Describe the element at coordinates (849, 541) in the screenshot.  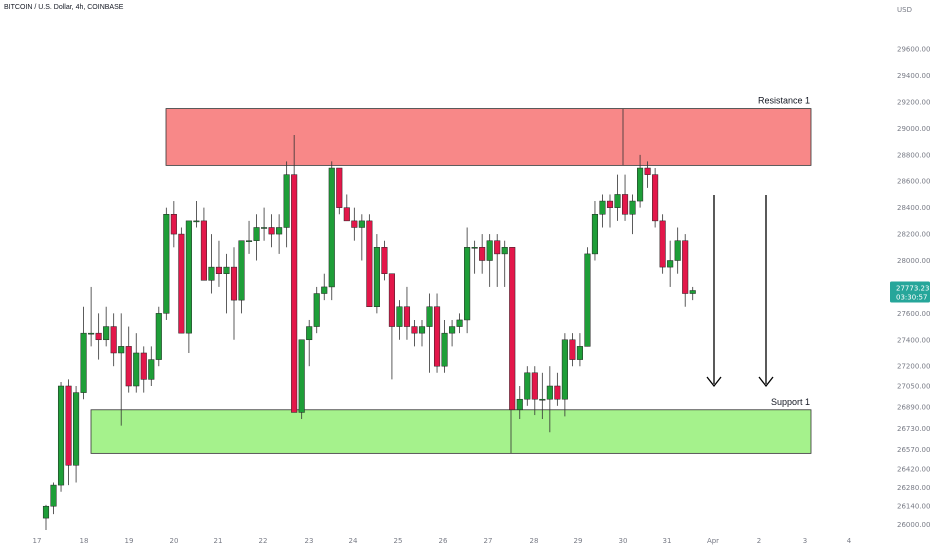
I see `time-tick-label: 4` at that location.